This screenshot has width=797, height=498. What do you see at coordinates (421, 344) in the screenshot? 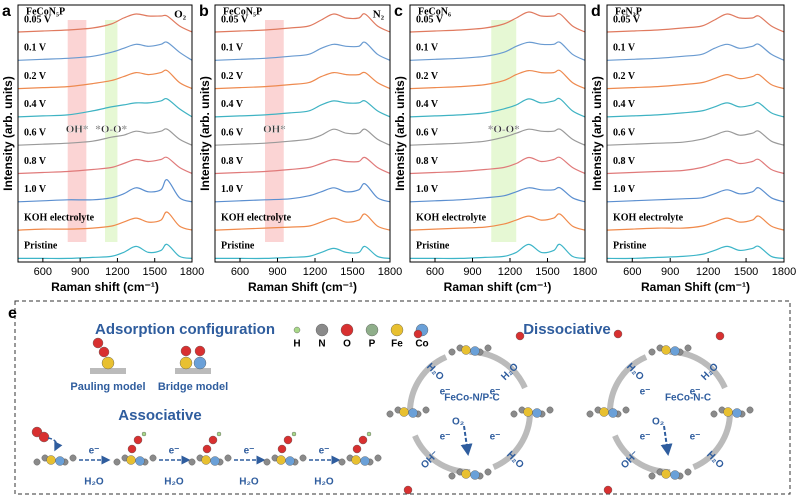
I see `legend-label: Co` at bounding box center [421, 344].